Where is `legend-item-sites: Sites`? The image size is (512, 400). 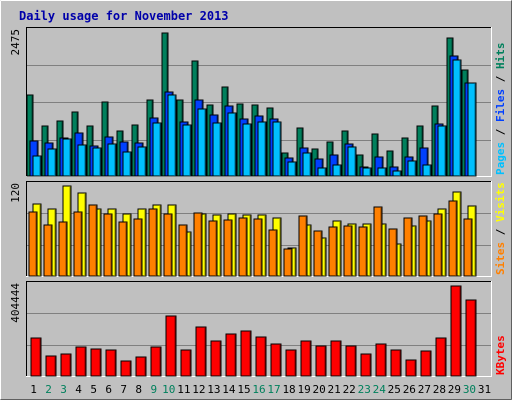
legend-item-sites: Sites is located at coordinates (500, 258).